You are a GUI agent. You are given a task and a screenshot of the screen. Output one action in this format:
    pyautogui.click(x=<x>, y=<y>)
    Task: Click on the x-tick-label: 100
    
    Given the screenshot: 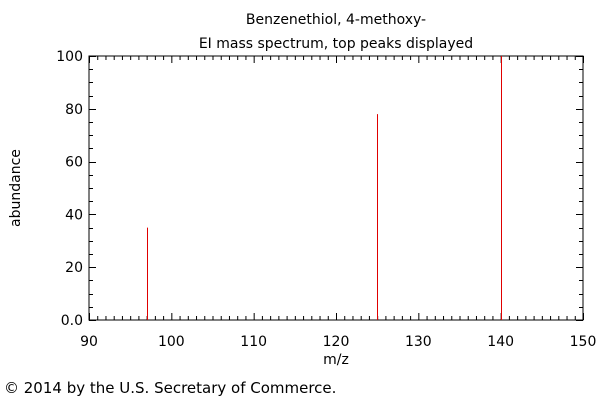 What is the action you would take?
    pyautogui.click(x=171, y=342)
    